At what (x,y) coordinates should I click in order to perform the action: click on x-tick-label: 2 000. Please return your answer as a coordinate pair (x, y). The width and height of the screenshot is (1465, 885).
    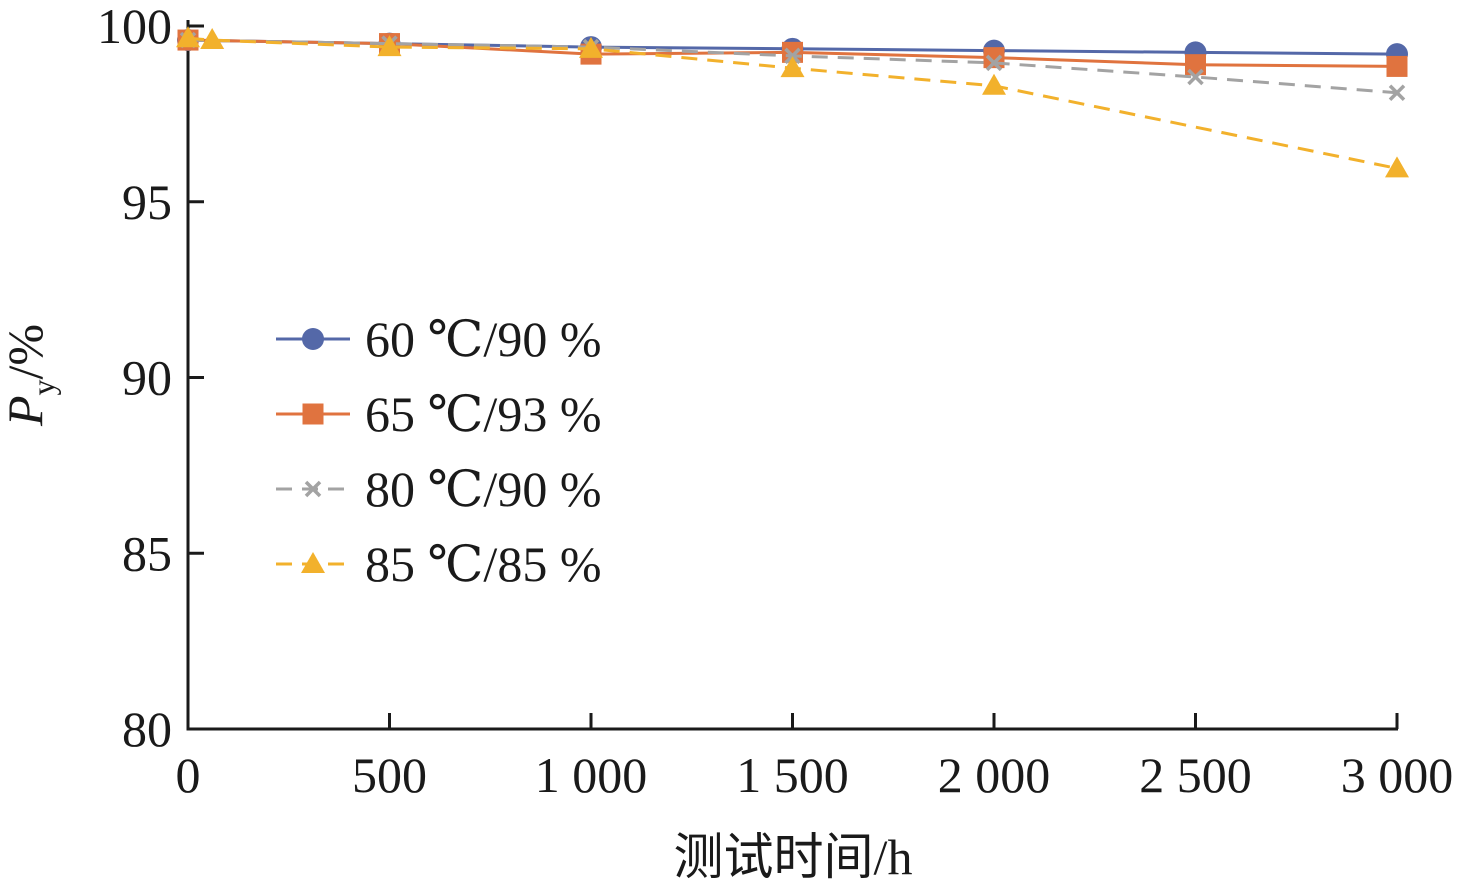
    Looking at the image, I should click on (994, 775).